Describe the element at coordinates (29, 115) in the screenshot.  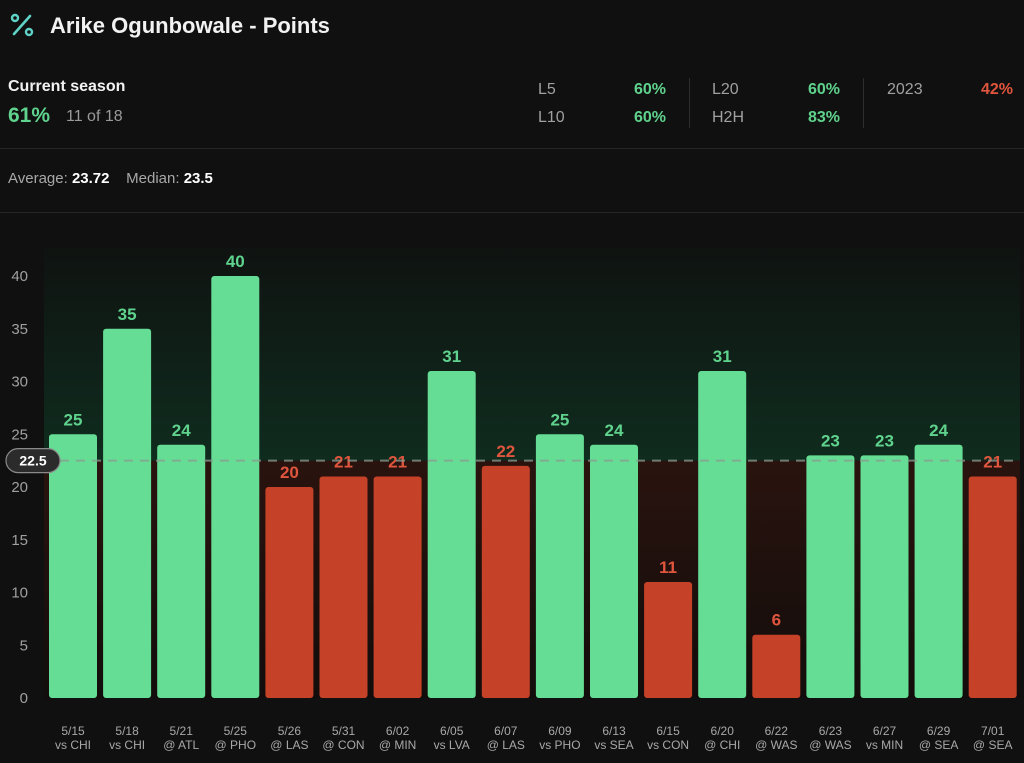
I see `season-percentage: 61%` at that location.